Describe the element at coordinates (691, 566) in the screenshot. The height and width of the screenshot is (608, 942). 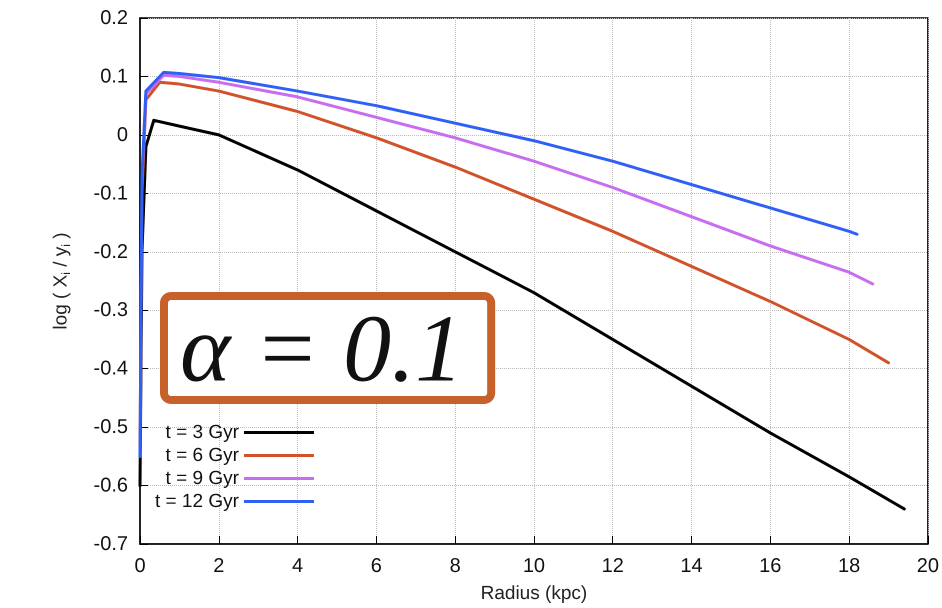
I see `x-tick-label: 14` at that location.